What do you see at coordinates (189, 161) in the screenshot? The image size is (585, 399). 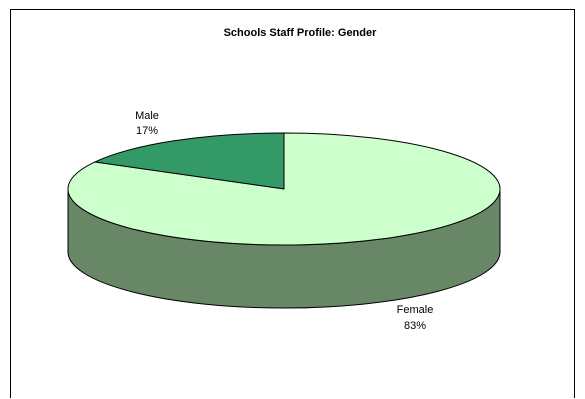 I see `pie-slice-male` at bounding box center [189, 161].